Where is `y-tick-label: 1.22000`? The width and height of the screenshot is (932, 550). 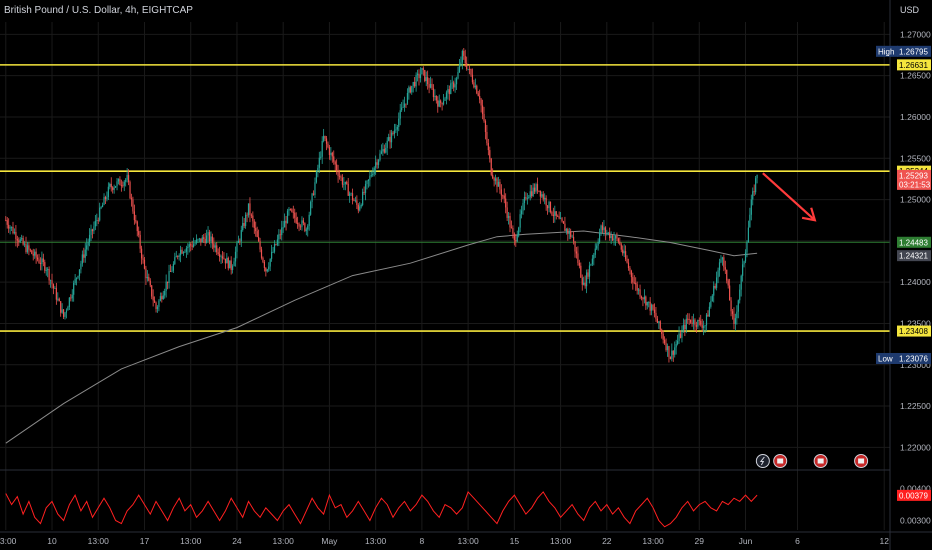 y-tick-label: 1.22000 is located at coordinates (915, 447).